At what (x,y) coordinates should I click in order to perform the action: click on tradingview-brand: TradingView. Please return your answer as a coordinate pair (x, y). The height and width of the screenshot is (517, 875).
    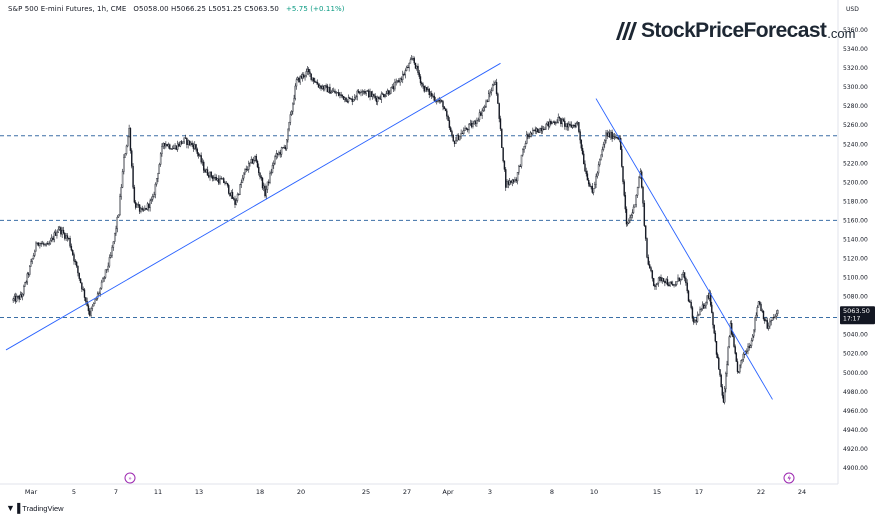
    Looking at the image, I should click on (43, 508).